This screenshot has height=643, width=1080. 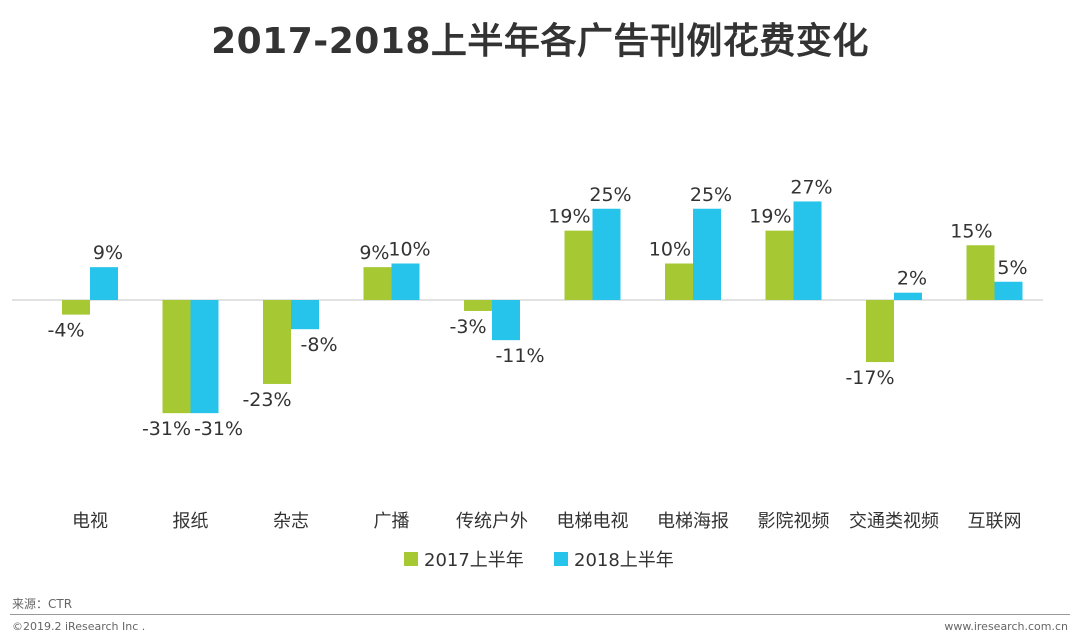 What do you see at coordinates (610, 195) in the screenshot?
I see `data-label-2018-5: 25%` at bounding box center [610, 195].